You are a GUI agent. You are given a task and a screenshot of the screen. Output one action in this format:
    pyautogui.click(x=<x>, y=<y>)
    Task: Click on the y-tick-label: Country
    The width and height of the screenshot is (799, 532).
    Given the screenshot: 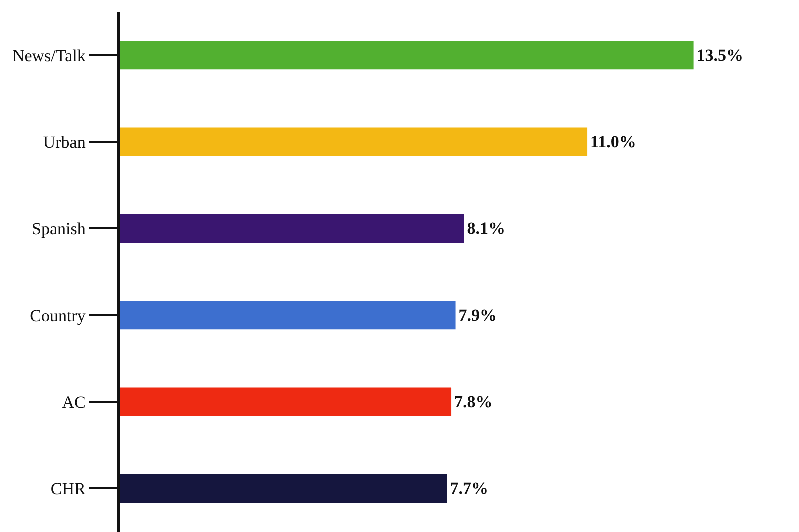 What is the action you would take?
    pyautogui.click(x=58, y=316)
    